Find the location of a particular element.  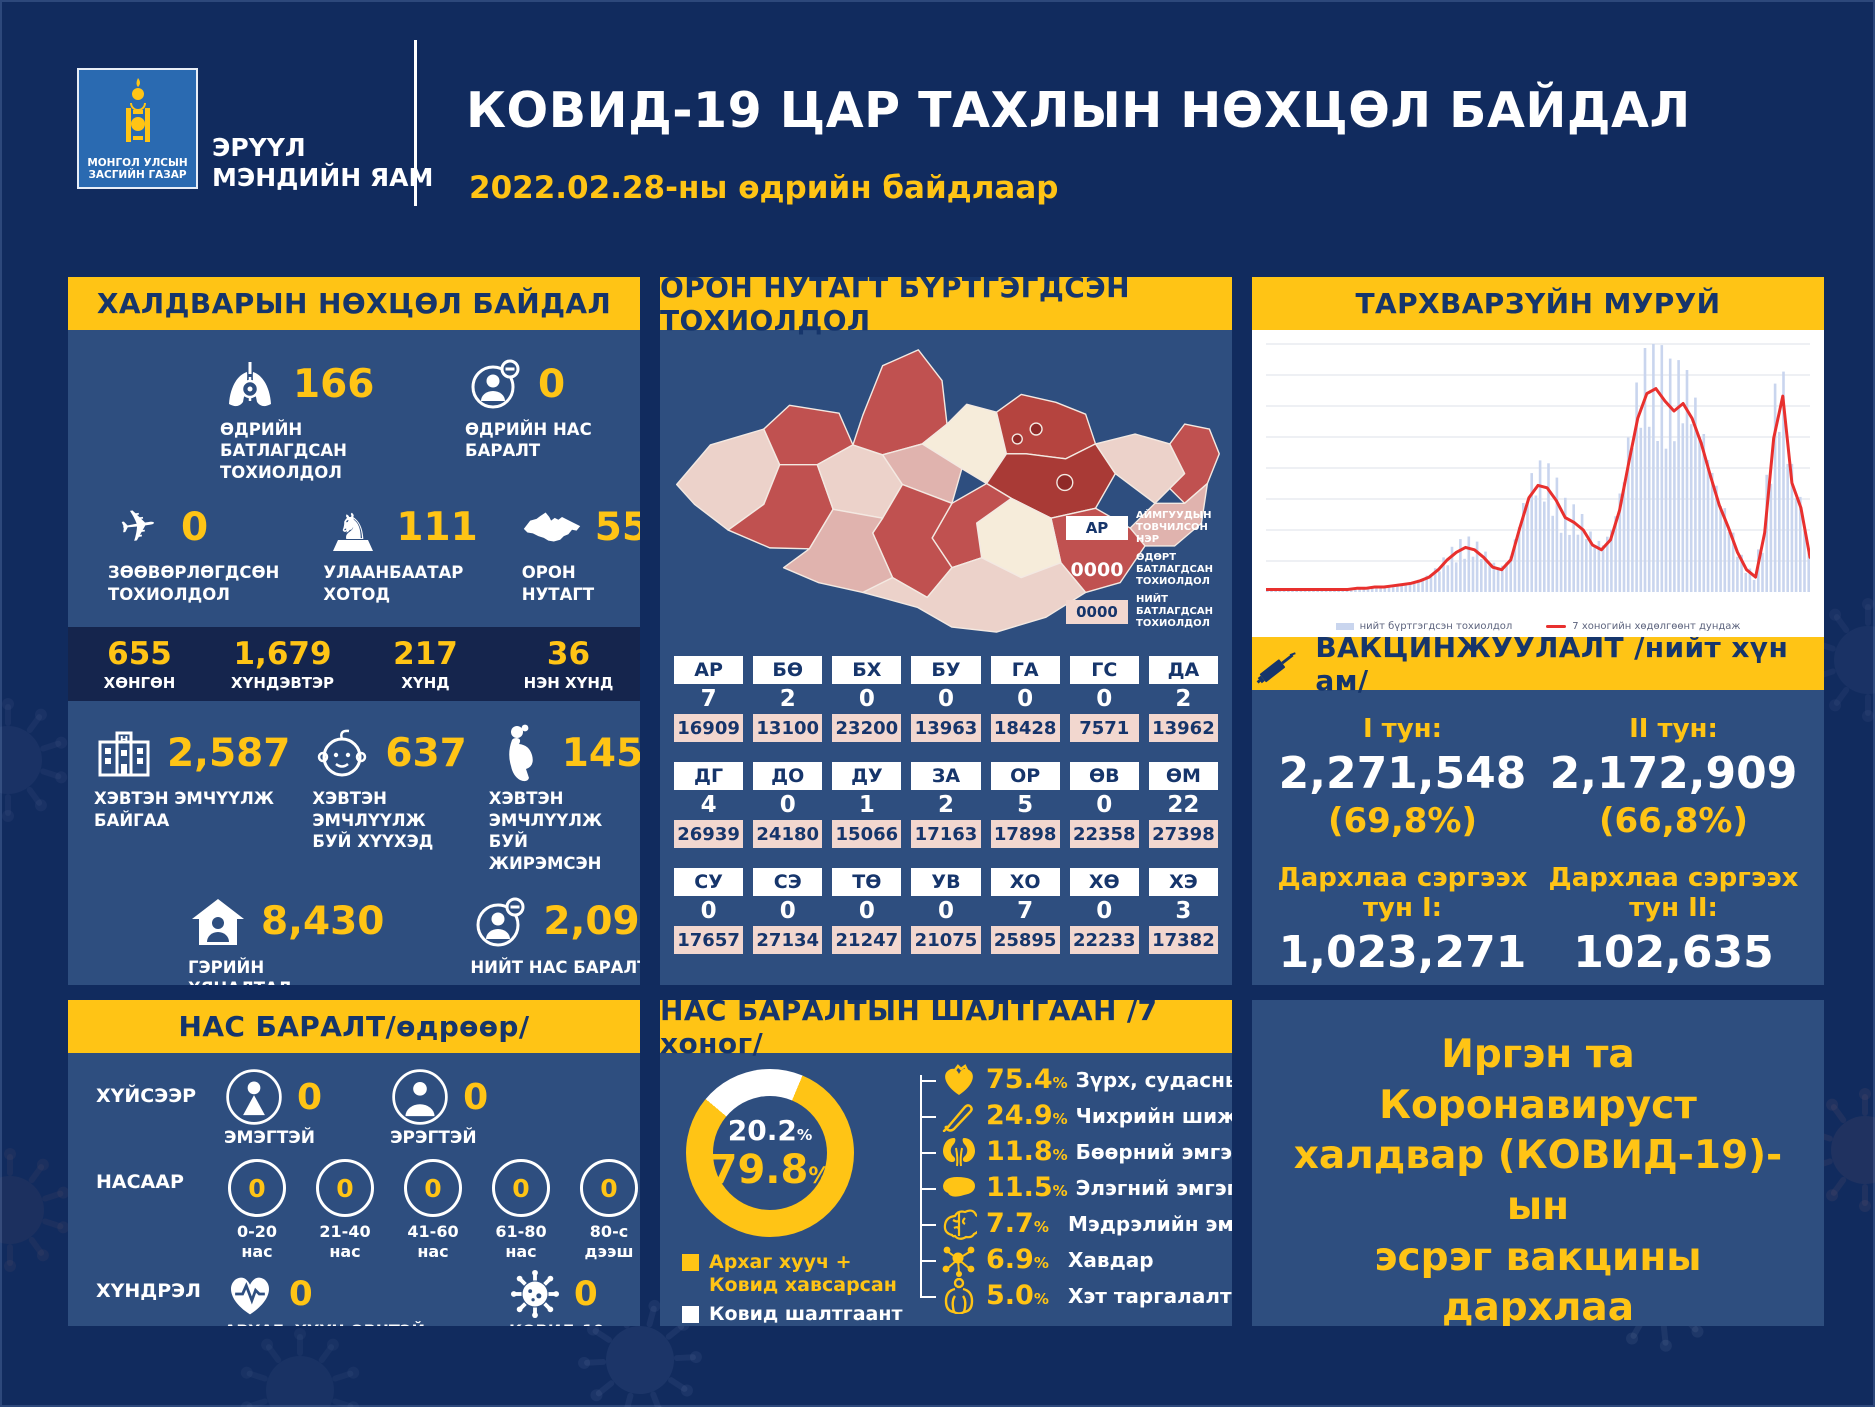

severity-value: 36 is located at coordinates (568, 654).